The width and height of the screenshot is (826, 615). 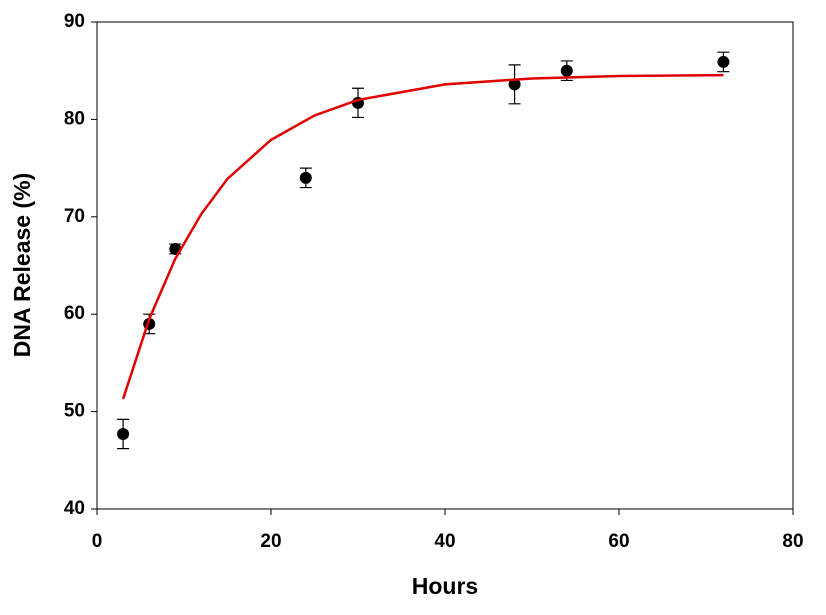 I want to click on y-tick-label: 80, so click(x=74, y=118).